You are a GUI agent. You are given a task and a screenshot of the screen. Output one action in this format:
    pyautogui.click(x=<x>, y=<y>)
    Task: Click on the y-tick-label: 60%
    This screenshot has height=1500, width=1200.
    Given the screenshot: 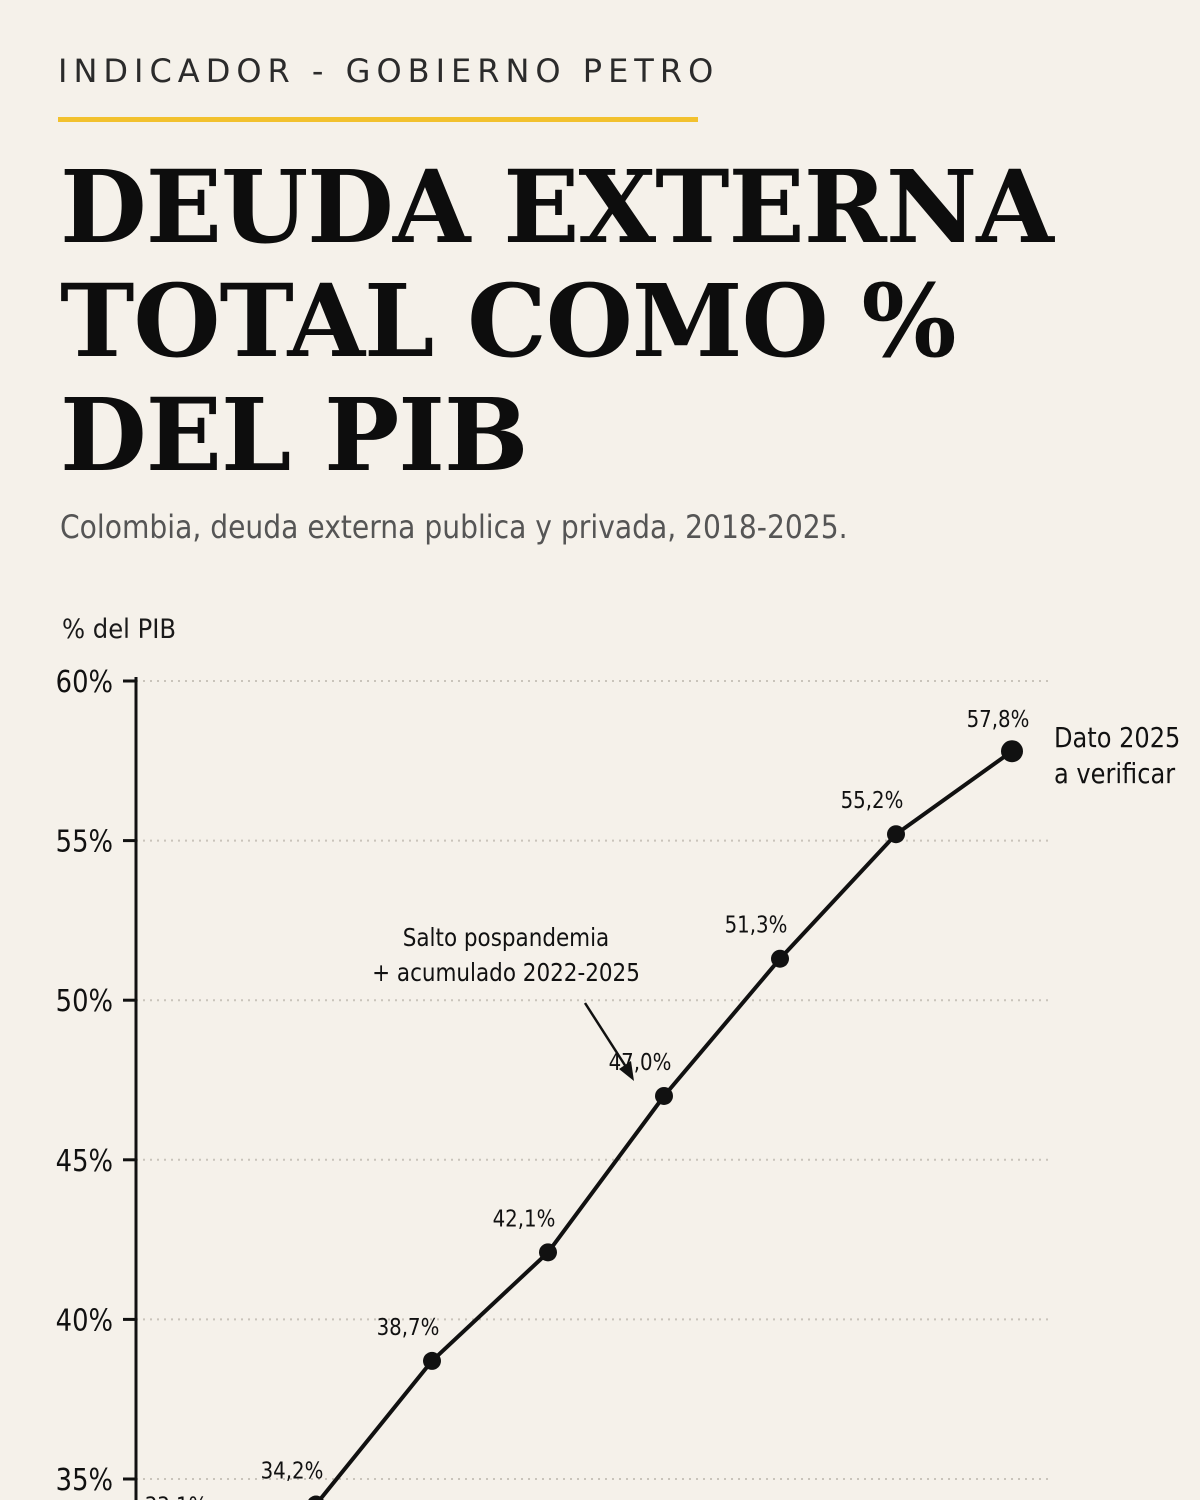 What is the action you would take?
    pyautogui.click(x=84, y=681)
    